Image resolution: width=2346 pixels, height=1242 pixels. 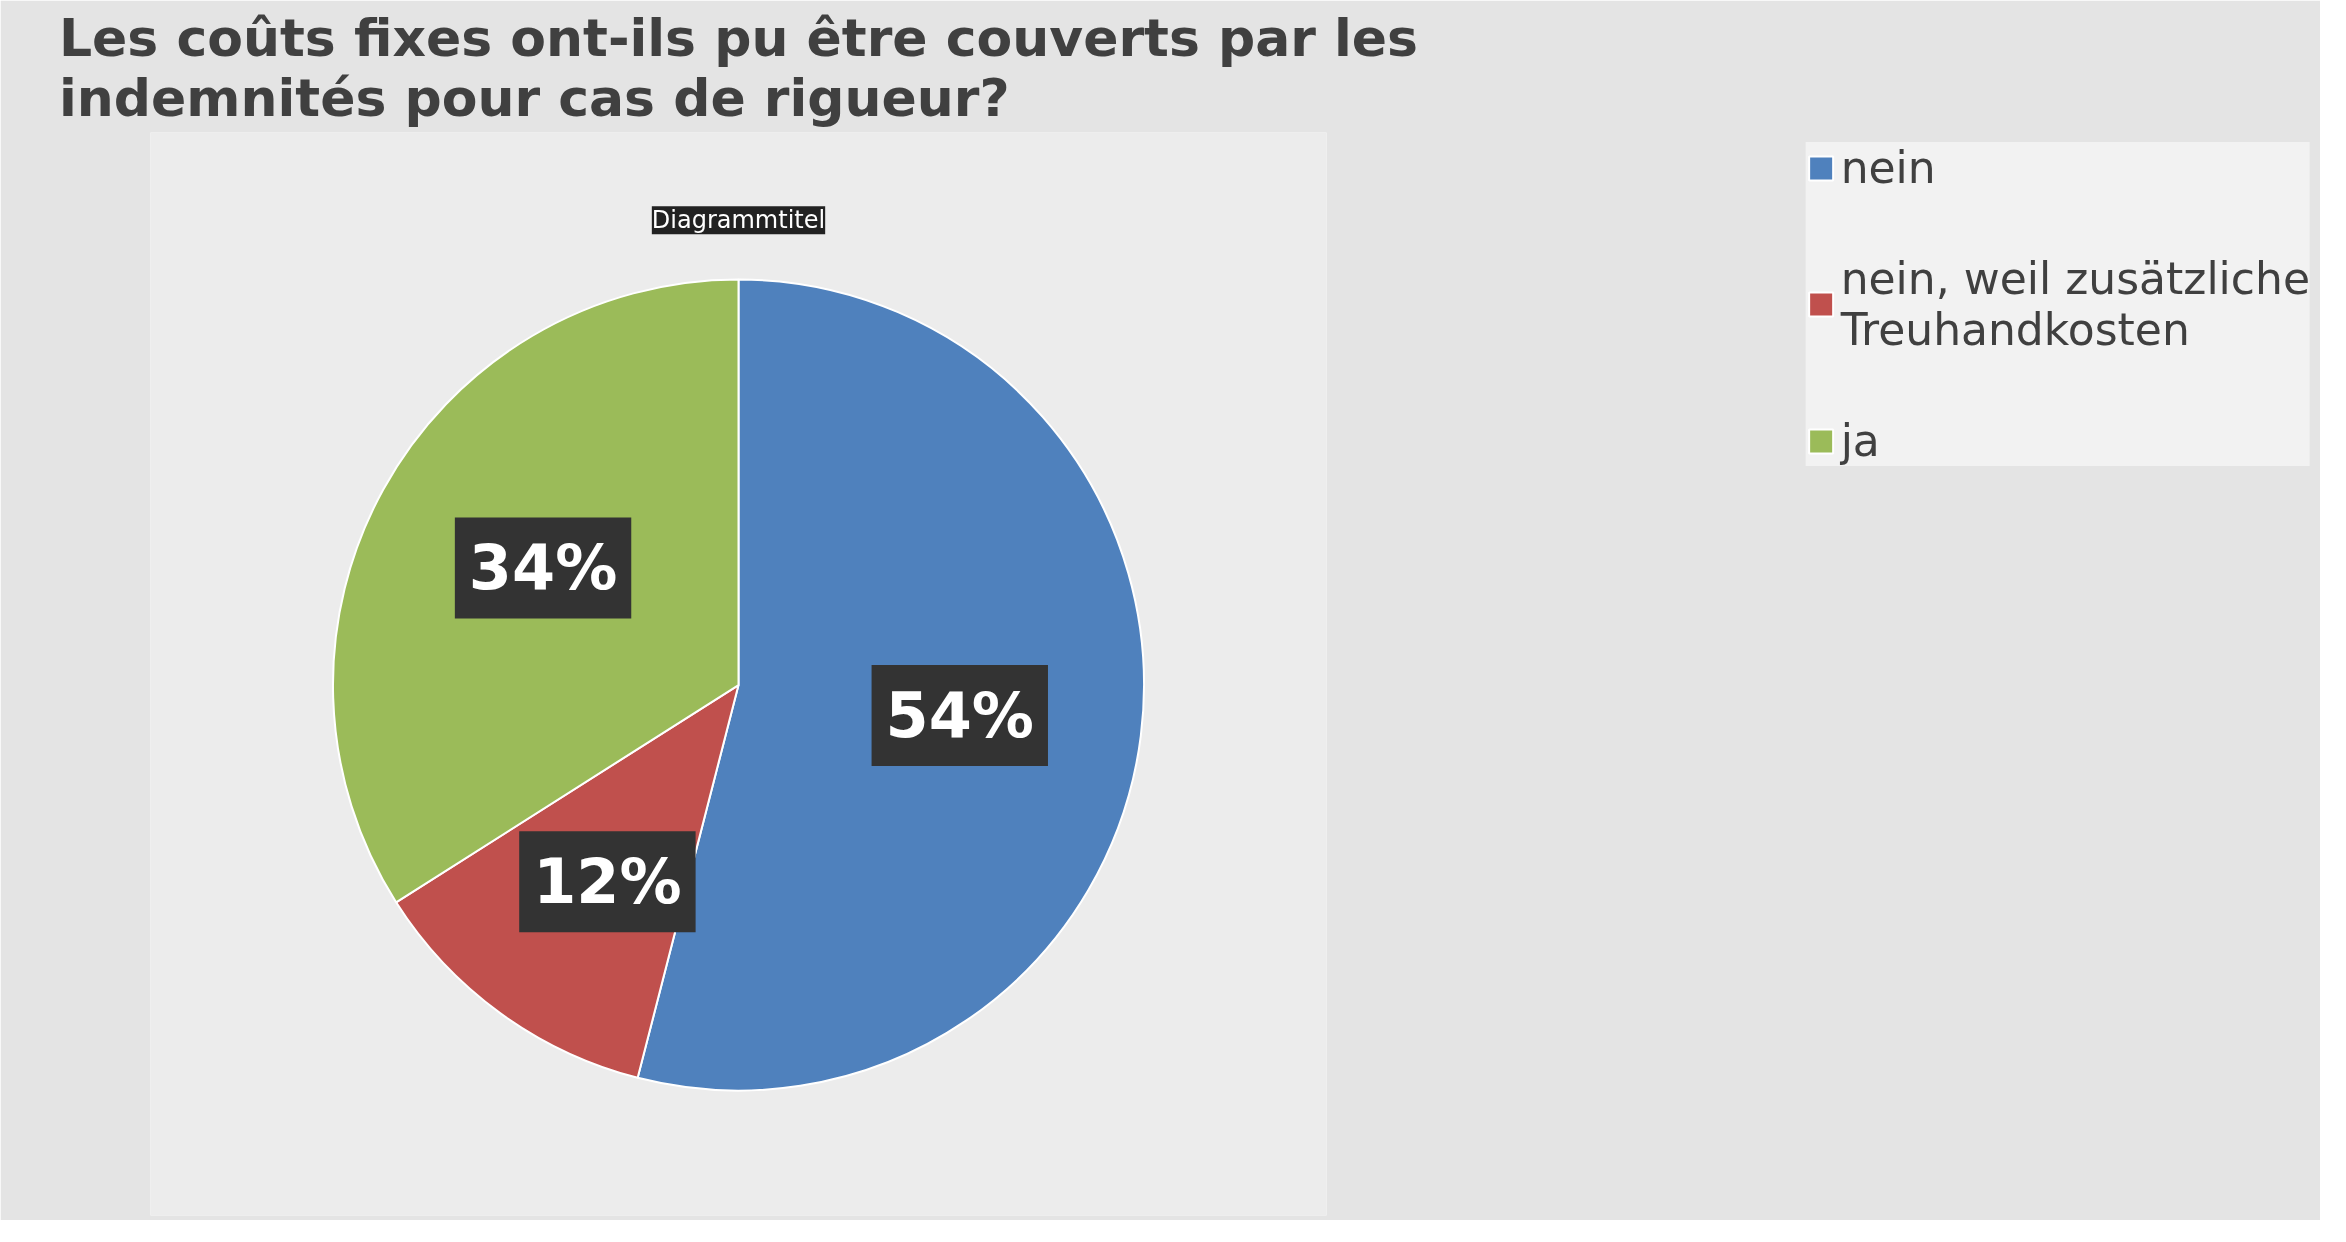 What do you see at coordinates (1860, 440) in the screenshot?
I see `legend-label: ja` at bounding box center [1860, 440].